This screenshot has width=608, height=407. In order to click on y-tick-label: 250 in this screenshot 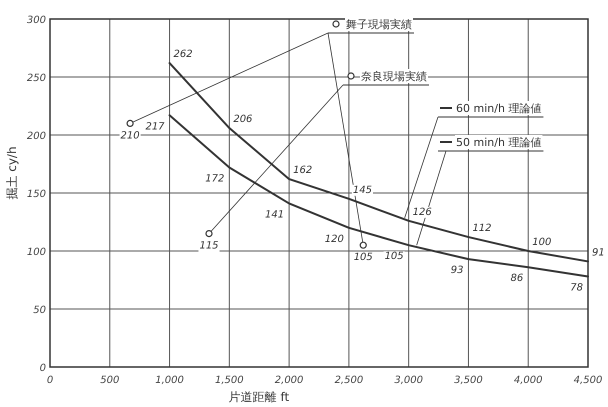, I will do `click(36, 78)`.